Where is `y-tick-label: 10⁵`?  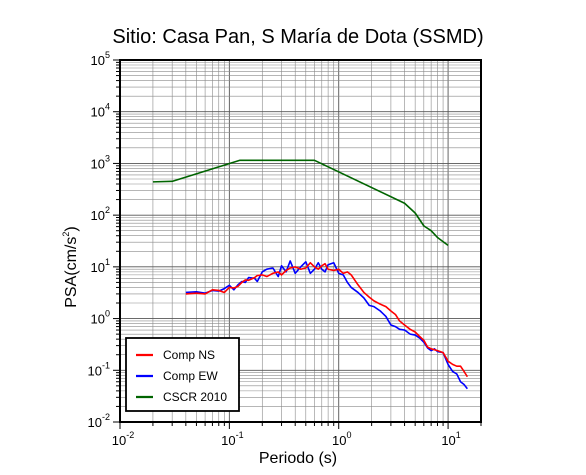
y-tick-label: 10⁵ is located at coordinates (100, 59).